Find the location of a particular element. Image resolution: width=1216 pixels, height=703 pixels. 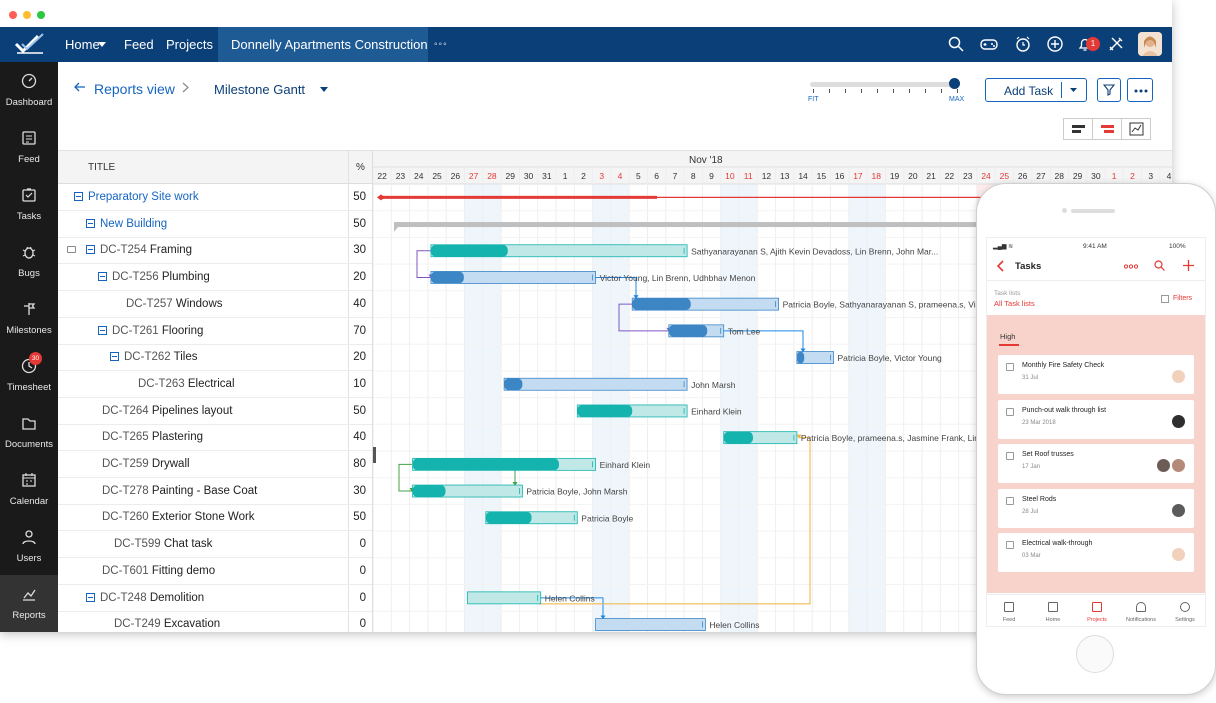

task-row: Preparatory Site work 50 is located at coordinates (215, 197).